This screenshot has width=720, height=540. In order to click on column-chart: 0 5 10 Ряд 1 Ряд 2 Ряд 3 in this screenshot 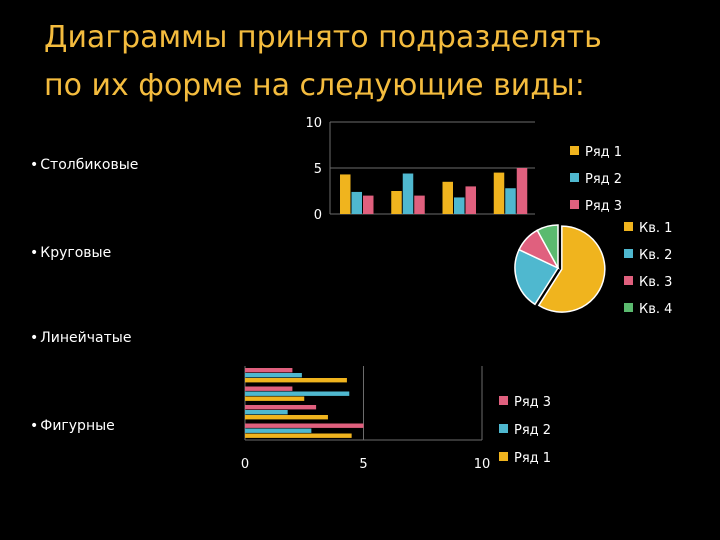, I will do `click(463, 169)`.